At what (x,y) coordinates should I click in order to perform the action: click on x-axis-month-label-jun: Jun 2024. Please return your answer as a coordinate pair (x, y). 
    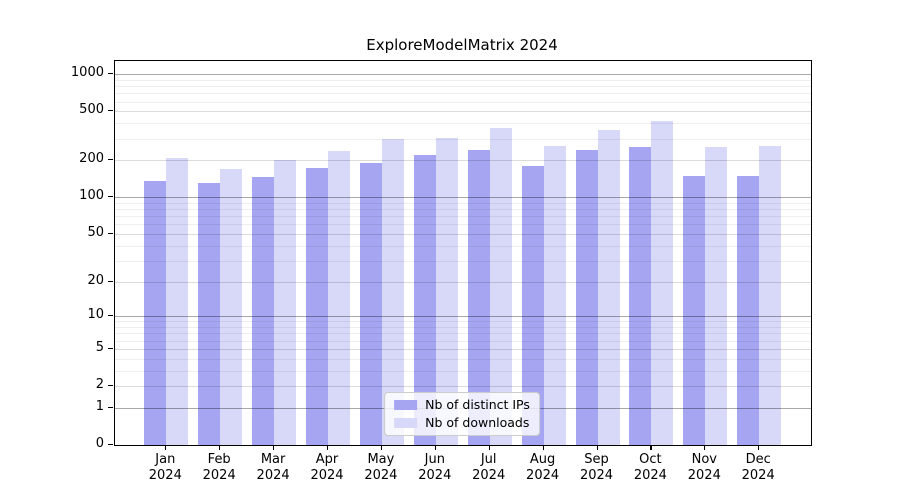
    Looking at the image, I should click on (435, 467).